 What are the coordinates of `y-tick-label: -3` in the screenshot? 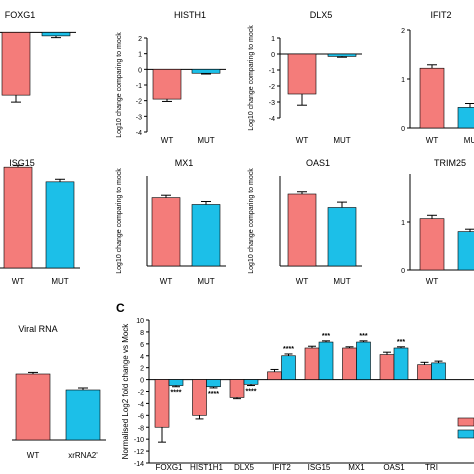 It's located at (139, 117).